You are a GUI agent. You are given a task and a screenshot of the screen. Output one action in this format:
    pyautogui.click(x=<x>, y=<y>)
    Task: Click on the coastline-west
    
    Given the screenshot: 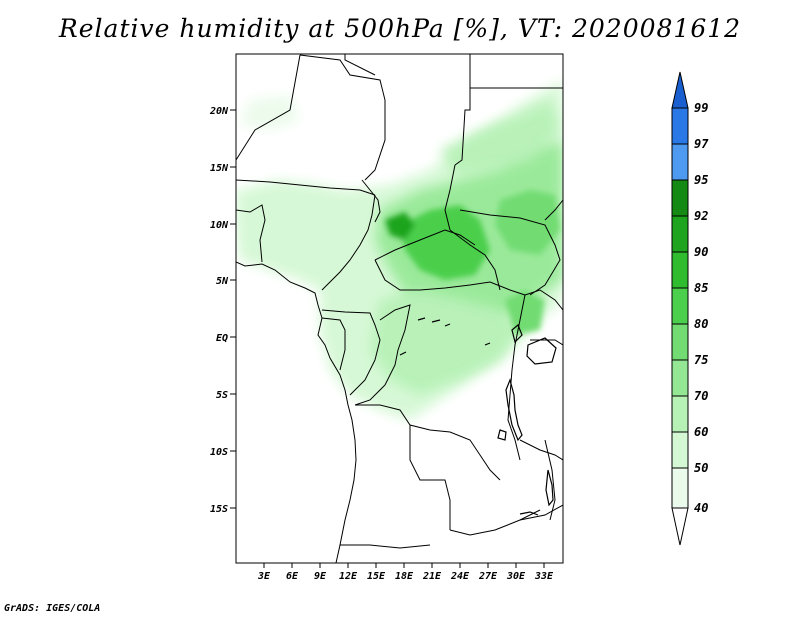 What is the action you would take?
    pyautogui.click(x=296, y=412)
    